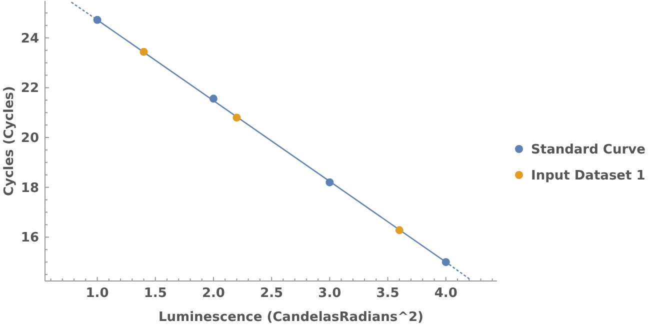 This screenshot has height=327, width=660. What do you see at coordinates (272, 293) in the screenshot?
I see `x-tick-label: 2.5` at bounding box center [272, 293].